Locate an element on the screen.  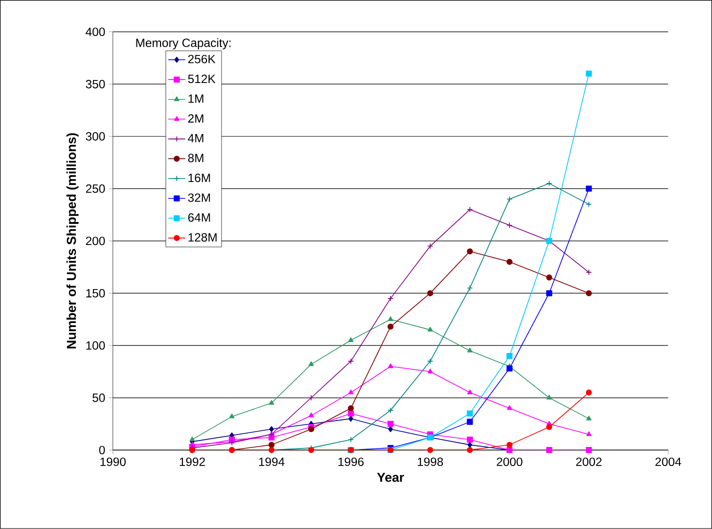
y-tick-label: 400 is located at coordinates (95, 32).